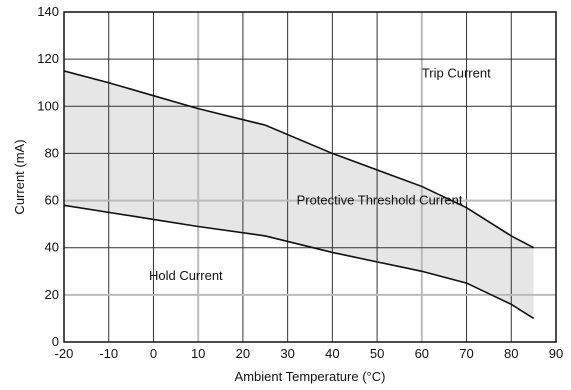  What do you see at coordinates (377, 353) in the screenshot?
I see `x-tick-label: 50` at bounding box center [377, 353].